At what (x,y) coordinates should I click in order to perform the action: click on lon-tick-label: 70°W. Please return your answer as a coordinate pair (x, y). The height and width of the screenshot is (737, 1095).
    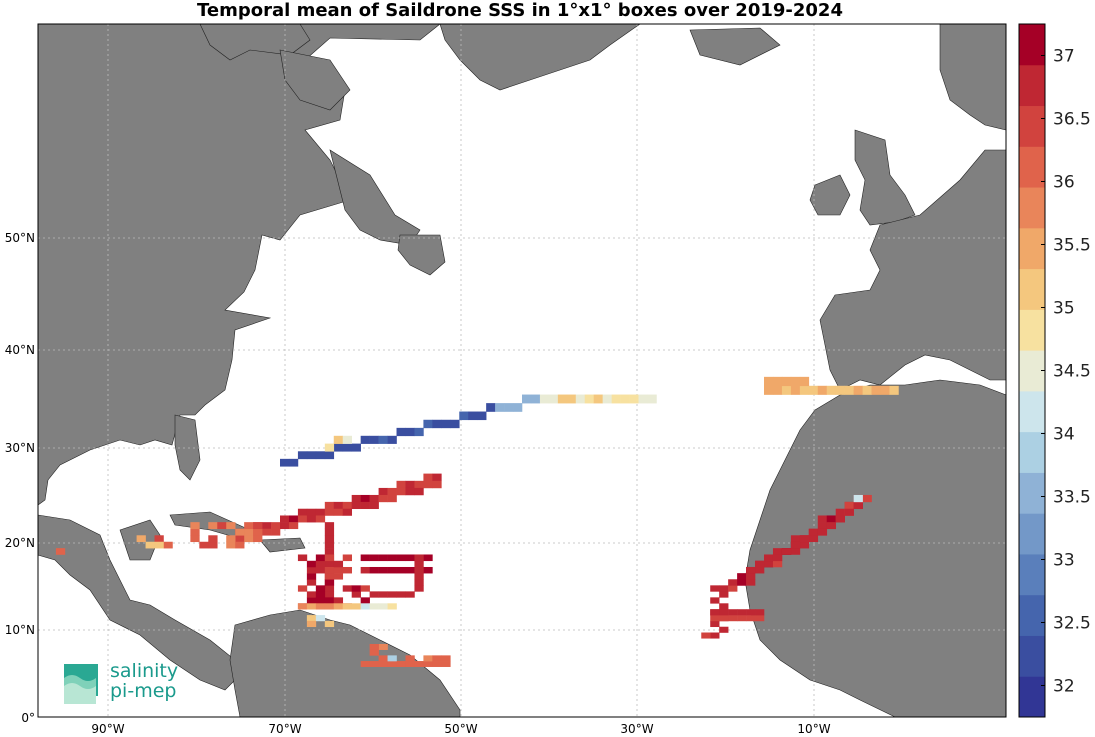
    Looking at the image, I should click on (284, 729).